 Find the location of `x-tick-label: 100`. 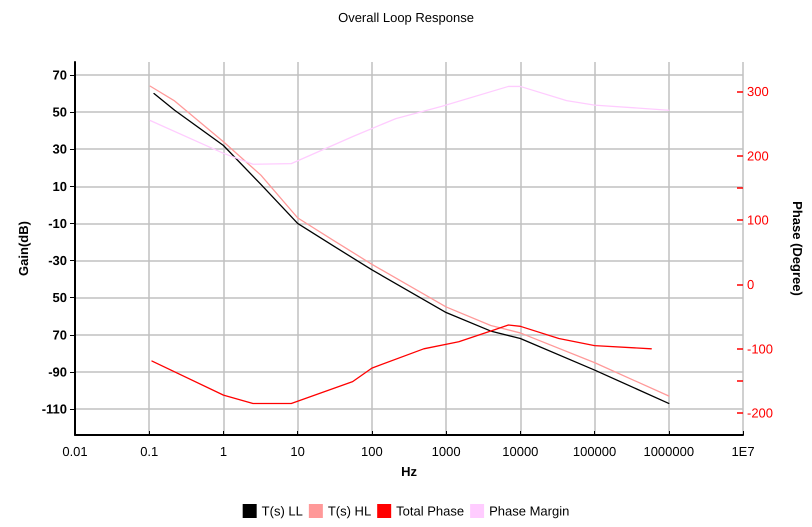

x-tick-label: 100 is located at coordinates (372, 451).